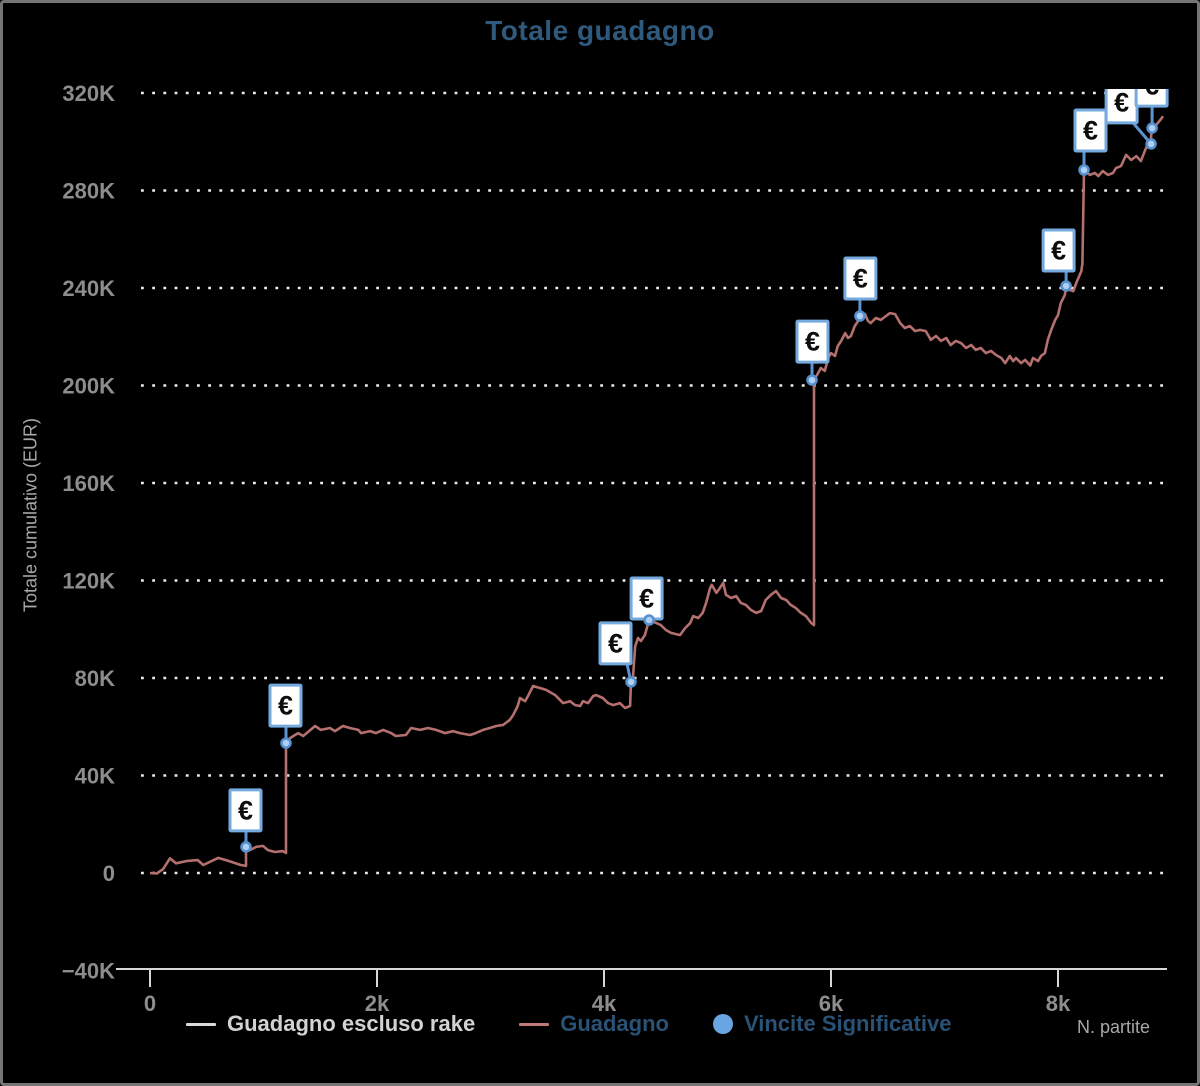 Image resolution: width=1200 pixels, height=1086 pixels. I want to click on x-tick-label: 6k, so click(831, 1003).